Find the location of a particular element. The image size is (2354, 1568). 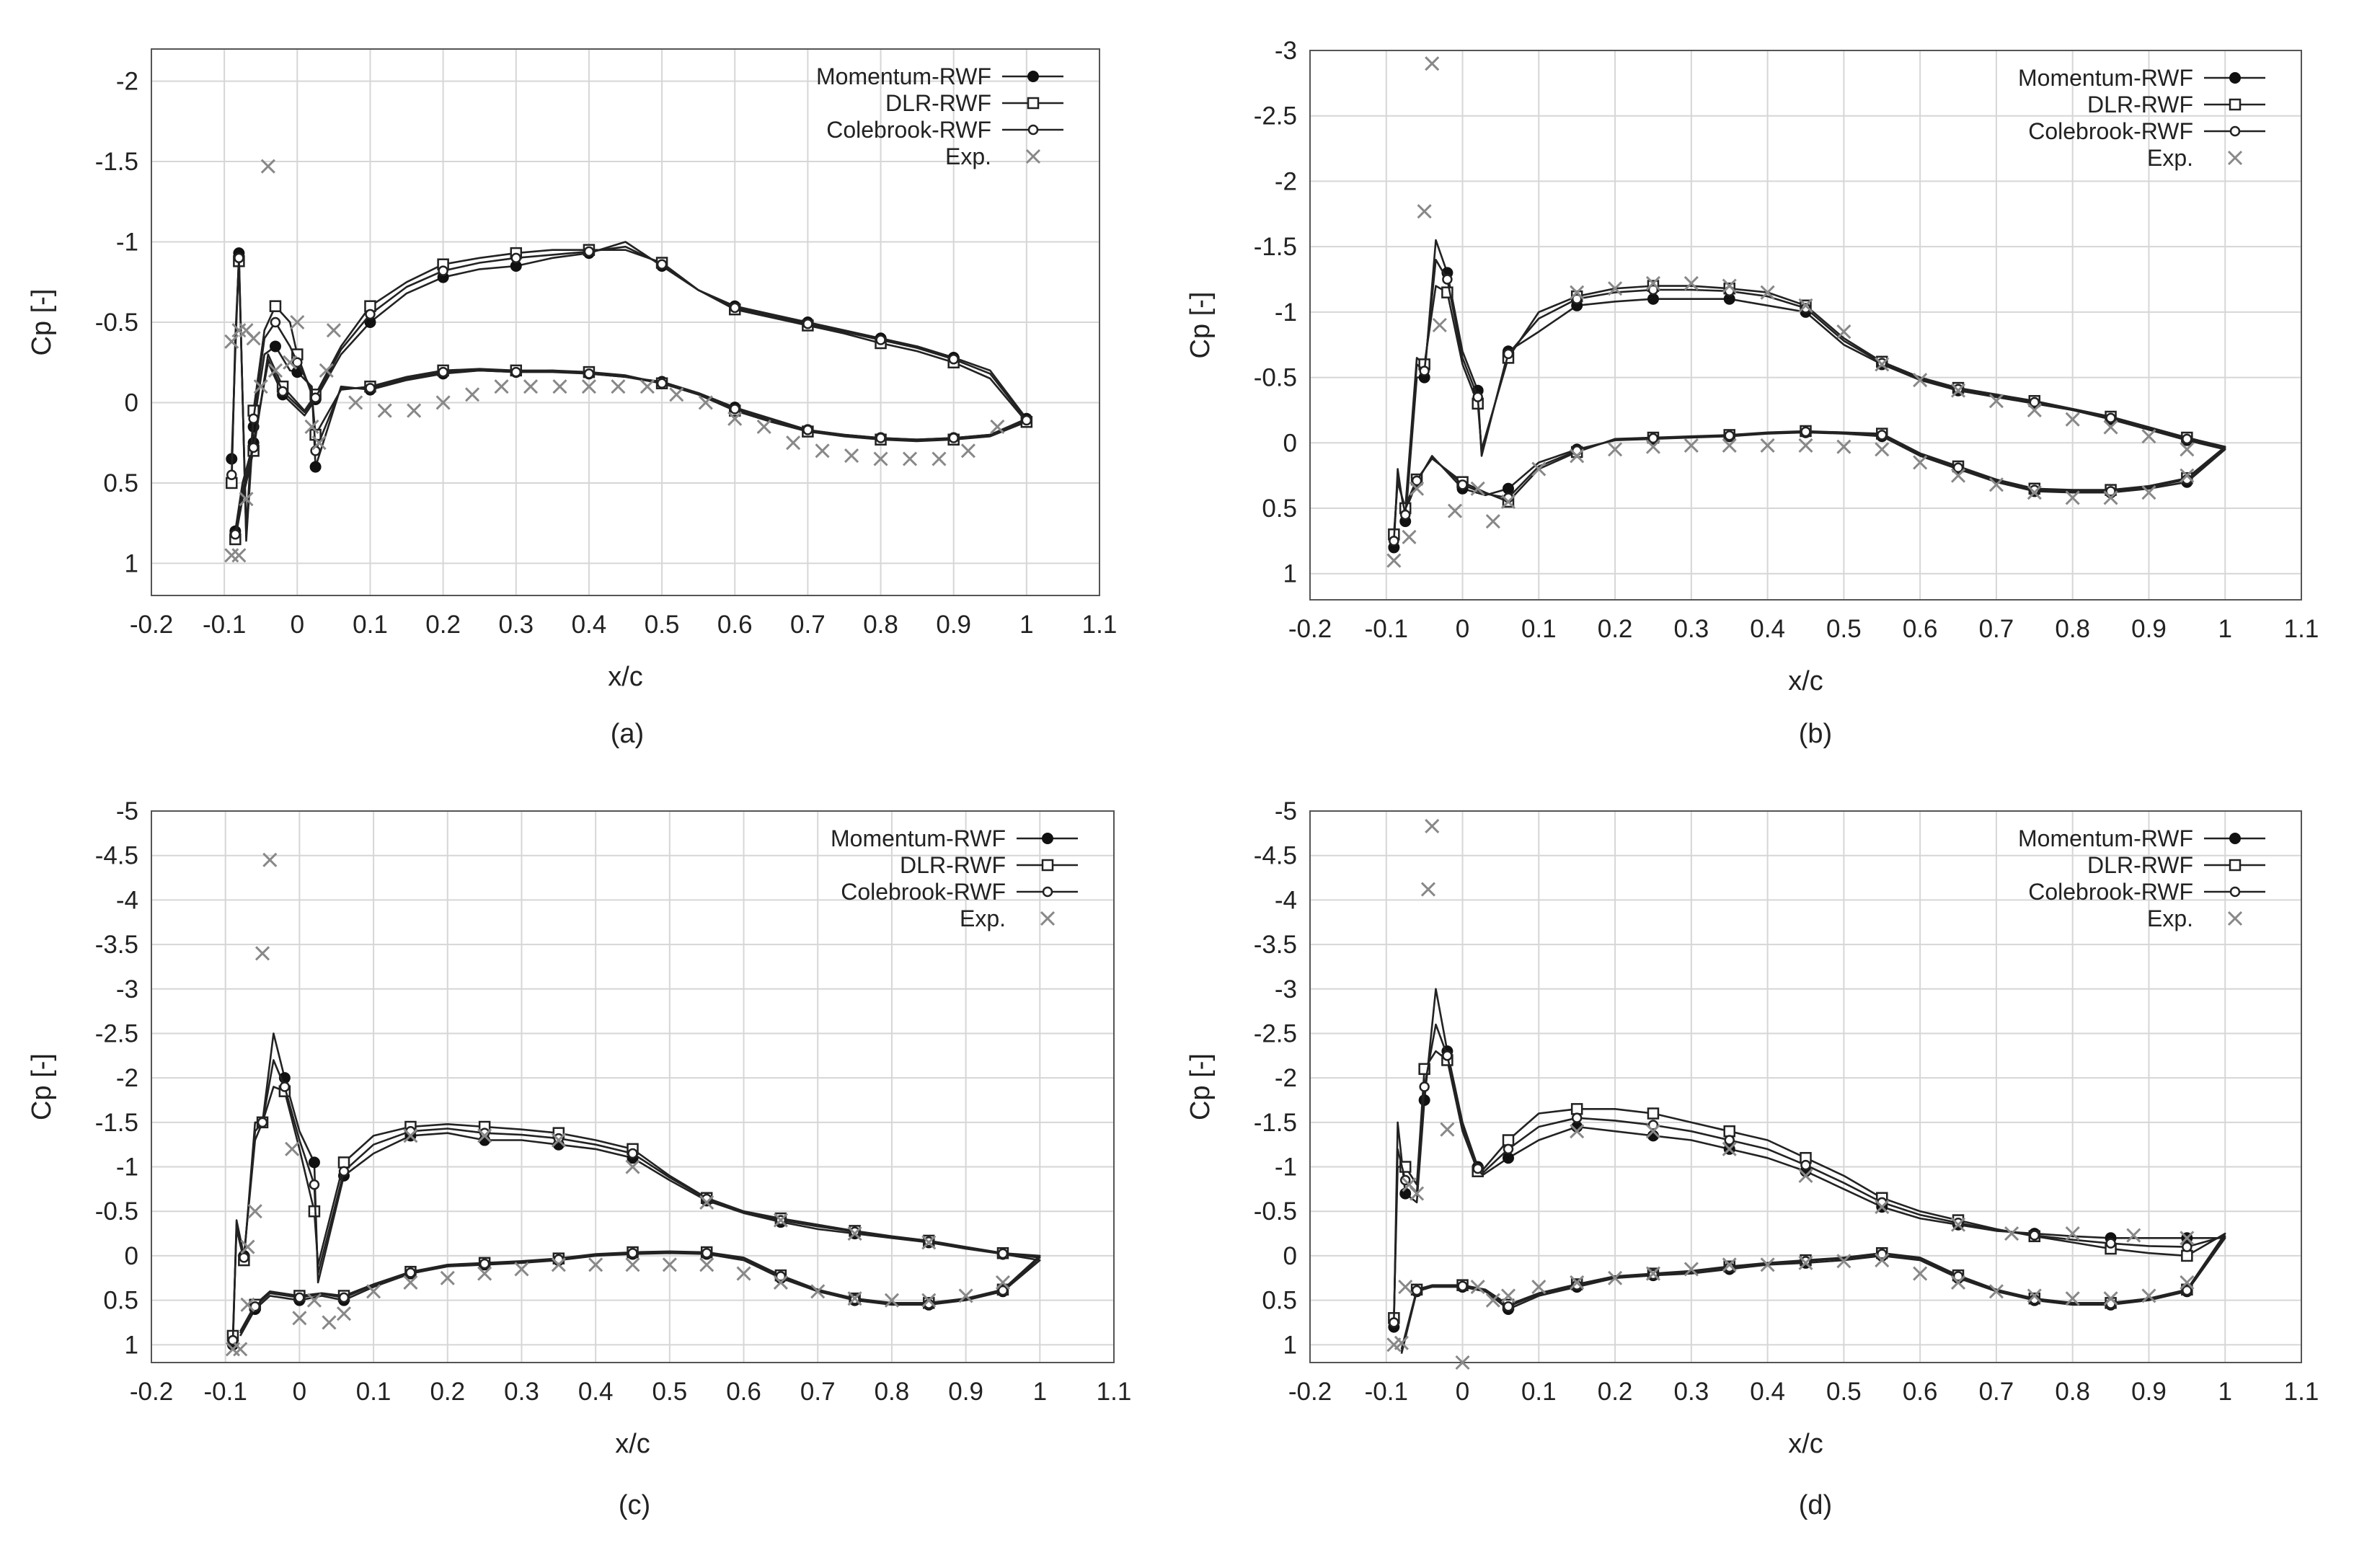

x-tick-label: -0.2 is located at coordinates (151, 1392).